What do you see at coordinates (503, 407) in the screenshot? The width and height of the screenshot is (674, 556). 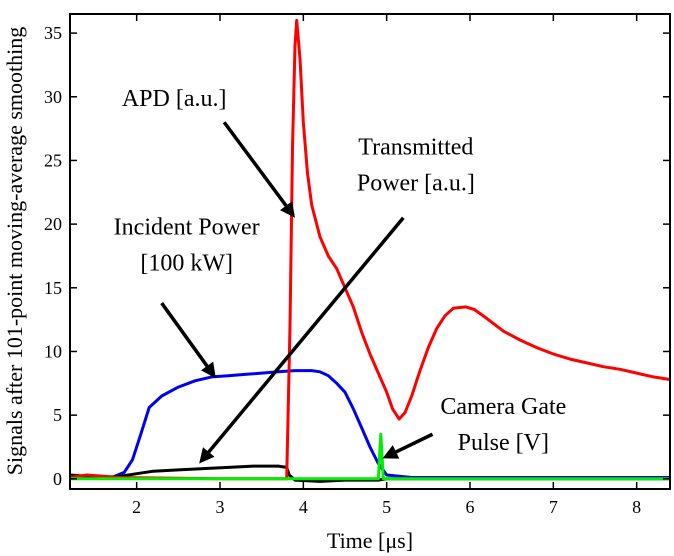 I see `annotation-label: Camera Gate` at bounding box center [503, 407].